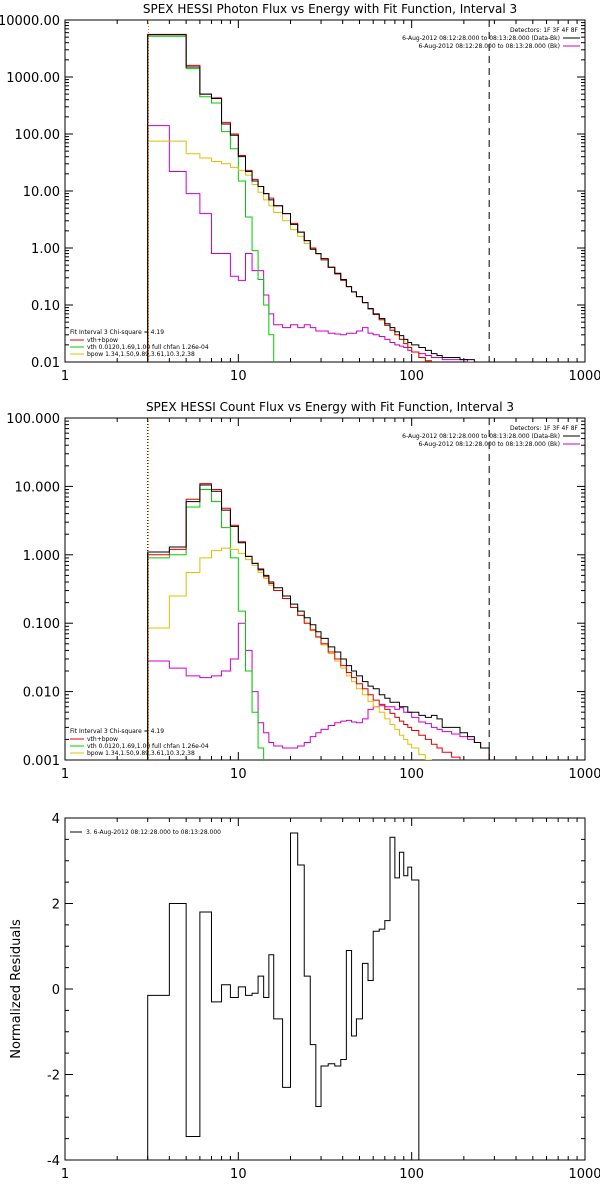  I want to click on y-tick-label: 0.100, so click(41, 624).